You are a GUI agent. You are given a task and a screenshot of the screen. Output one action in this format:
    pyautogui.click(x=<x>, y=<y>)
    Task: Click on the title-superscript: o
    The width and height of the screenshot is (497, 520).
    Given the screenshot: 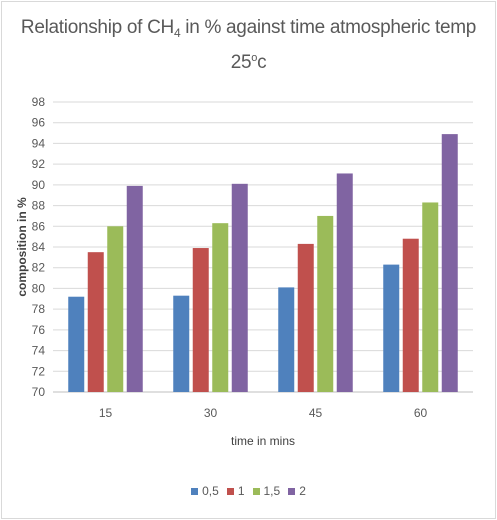 What is the action you would take?
    pyautogui.click(x=254, y=58)
    